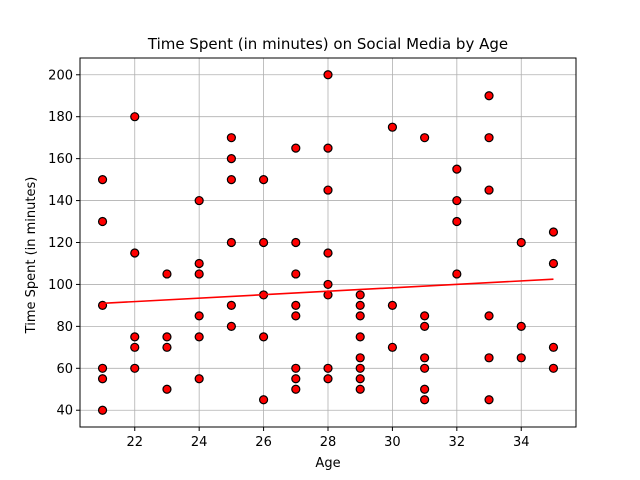 The image size is (640, 480). What do you see at coordinates (392, 442) in the screenshot?
I see `x-tick-label: 30` at bounding box center [392, 442].